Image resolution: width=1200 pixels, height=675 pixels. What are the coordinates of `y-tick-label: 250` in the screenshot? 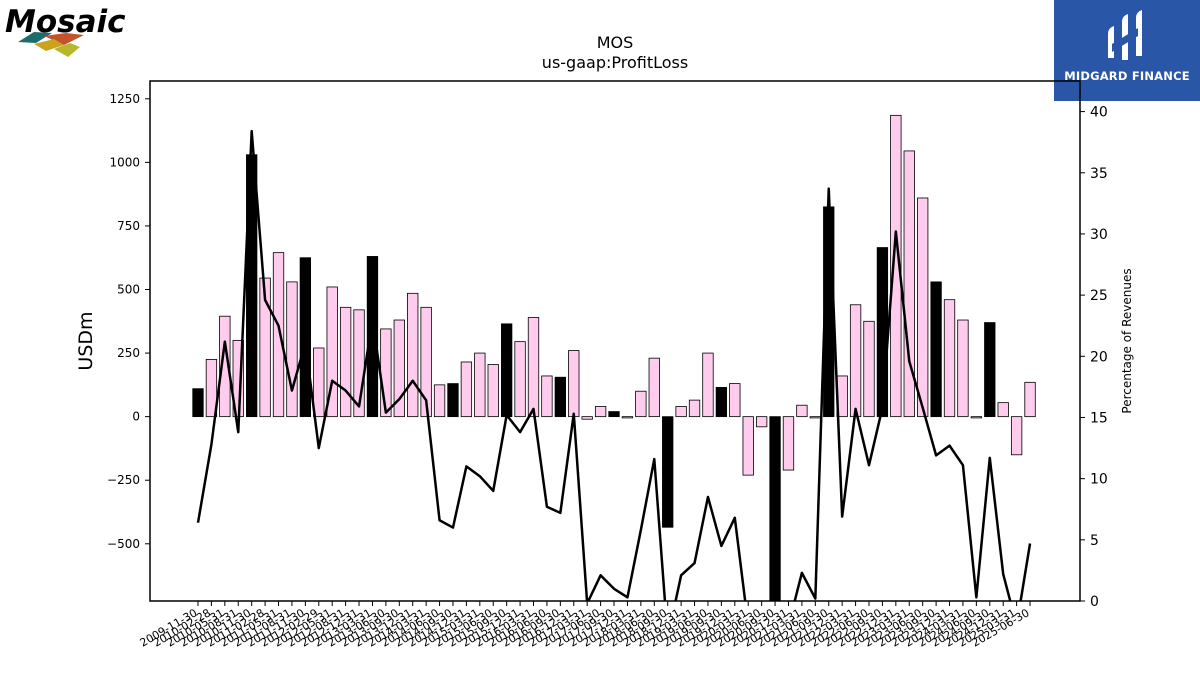 It's located at (128, 353).